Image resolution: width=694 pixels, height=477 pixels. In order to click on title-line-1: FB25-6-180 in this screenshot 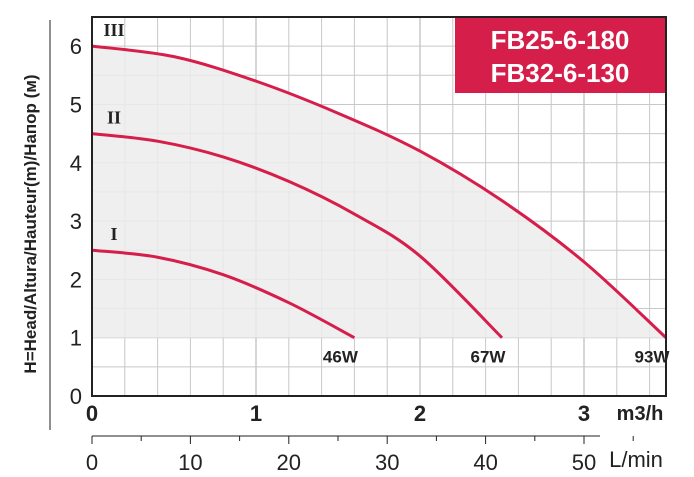, I will do `click(560, 40)`.